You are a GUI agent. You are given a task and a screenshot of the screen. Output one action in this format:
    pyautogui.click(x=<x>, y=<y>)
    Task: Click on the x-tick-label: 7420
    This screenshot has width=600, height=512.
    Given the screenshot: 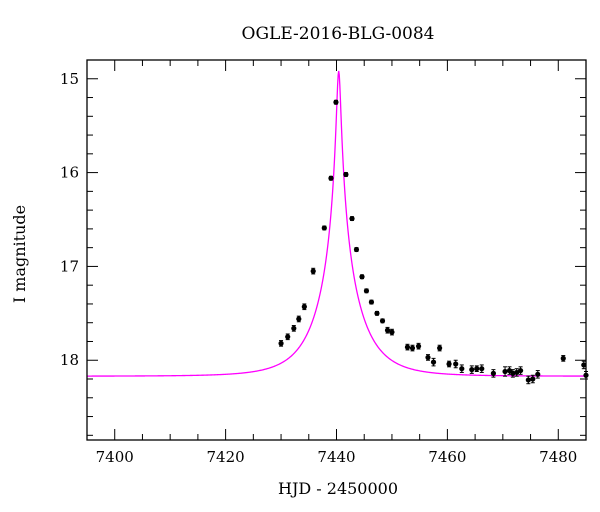 What is the action you would take?
    pyautogui.click(x=226, y=457)
    